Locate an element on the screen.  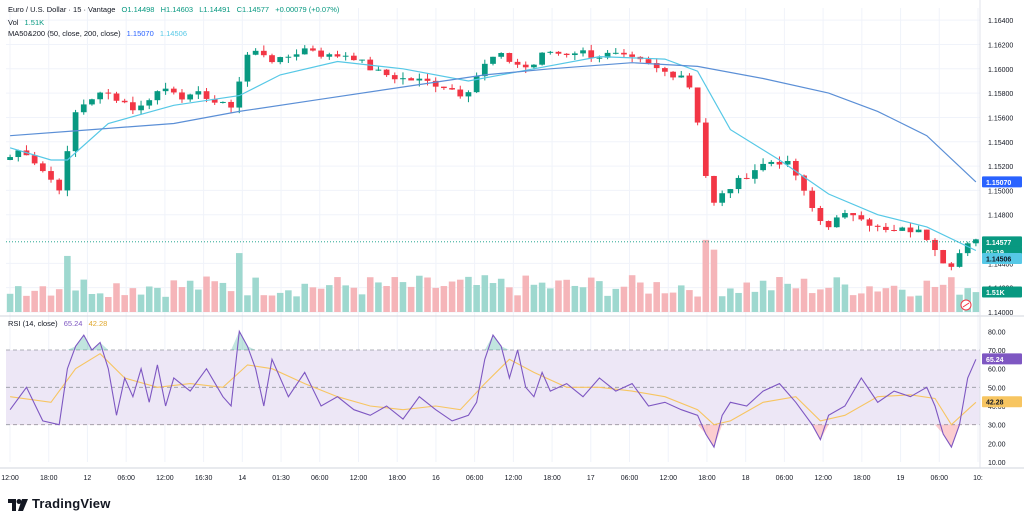
time-tick-label: 10: is located at coordinates (978, 478).